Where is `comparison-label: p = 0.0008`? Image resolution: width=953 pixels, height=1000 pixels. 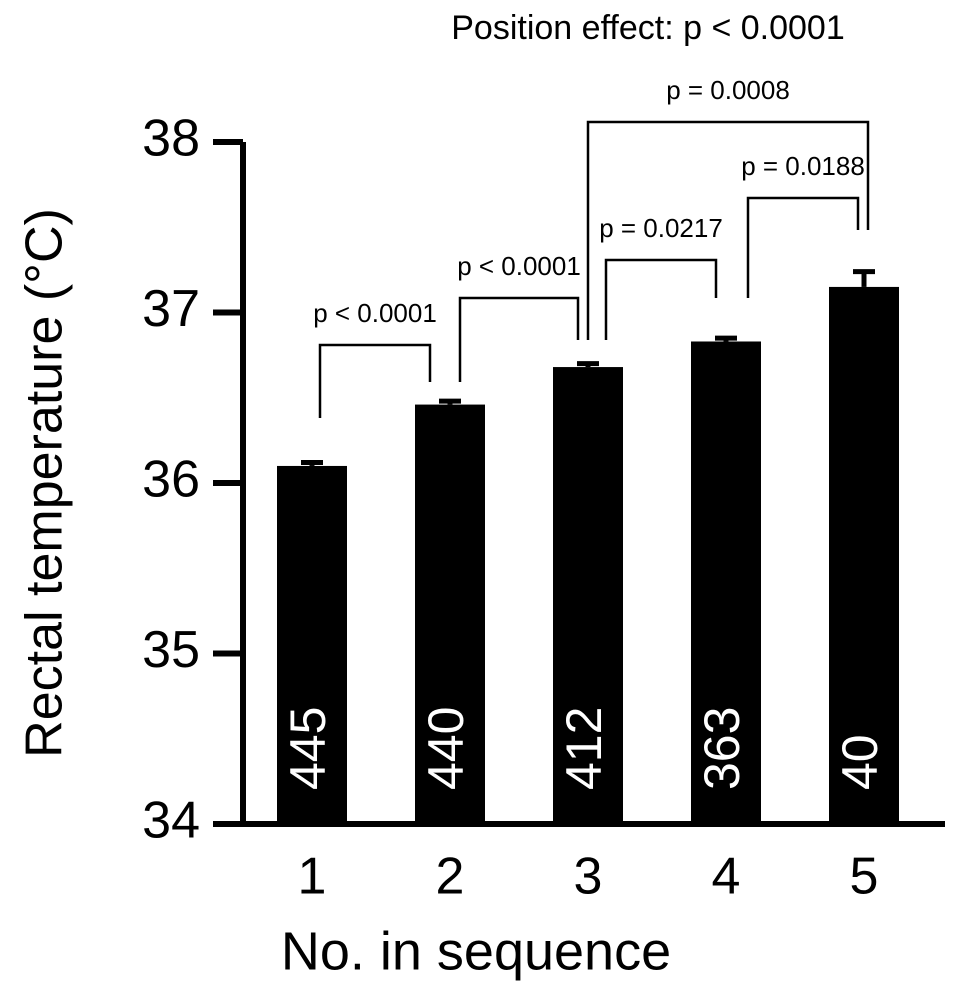
comparison-label: p = 0.0008 is located at coordinates (728, 90).